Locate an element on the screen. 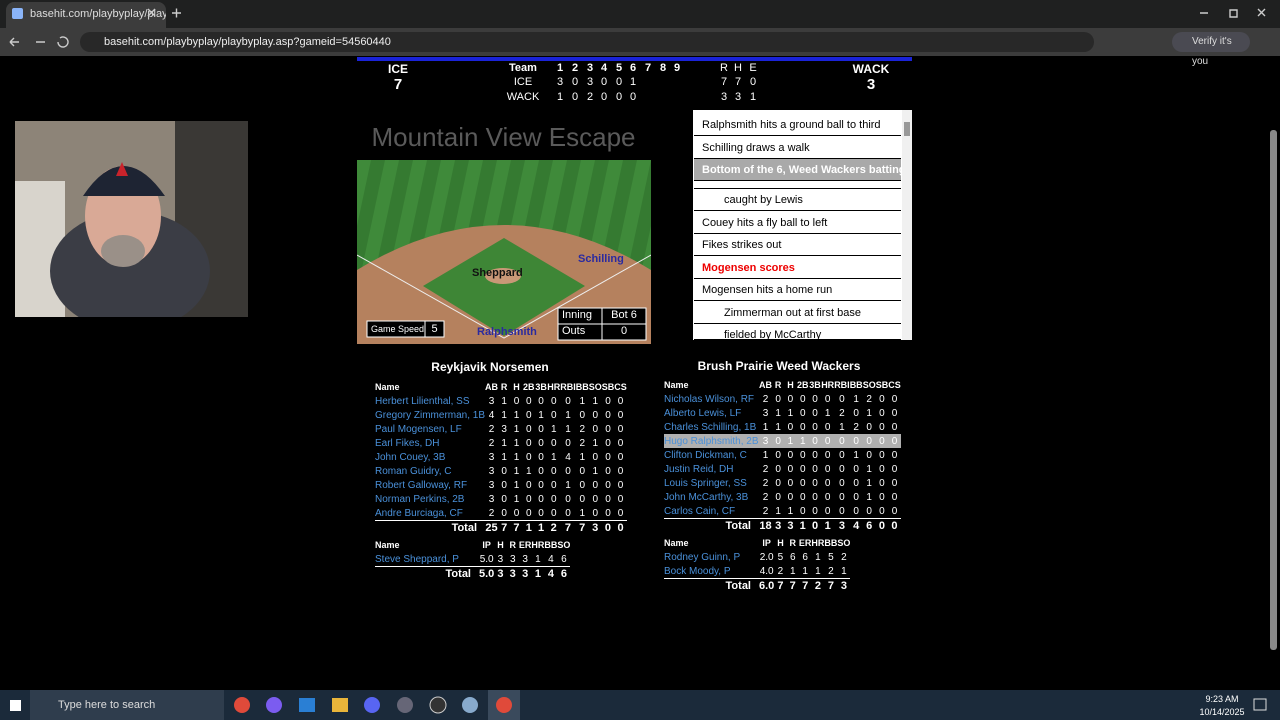 The height and width of the screenshot is (720, 1280). player-name: Bock Moody, P is located at coordinates (697, 571).